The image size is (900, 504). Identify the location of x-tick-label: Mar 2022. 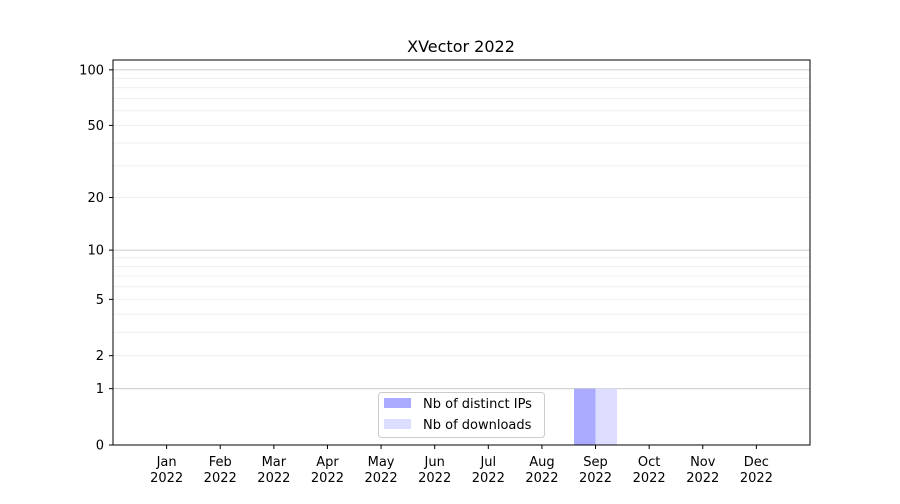
(273, 470).